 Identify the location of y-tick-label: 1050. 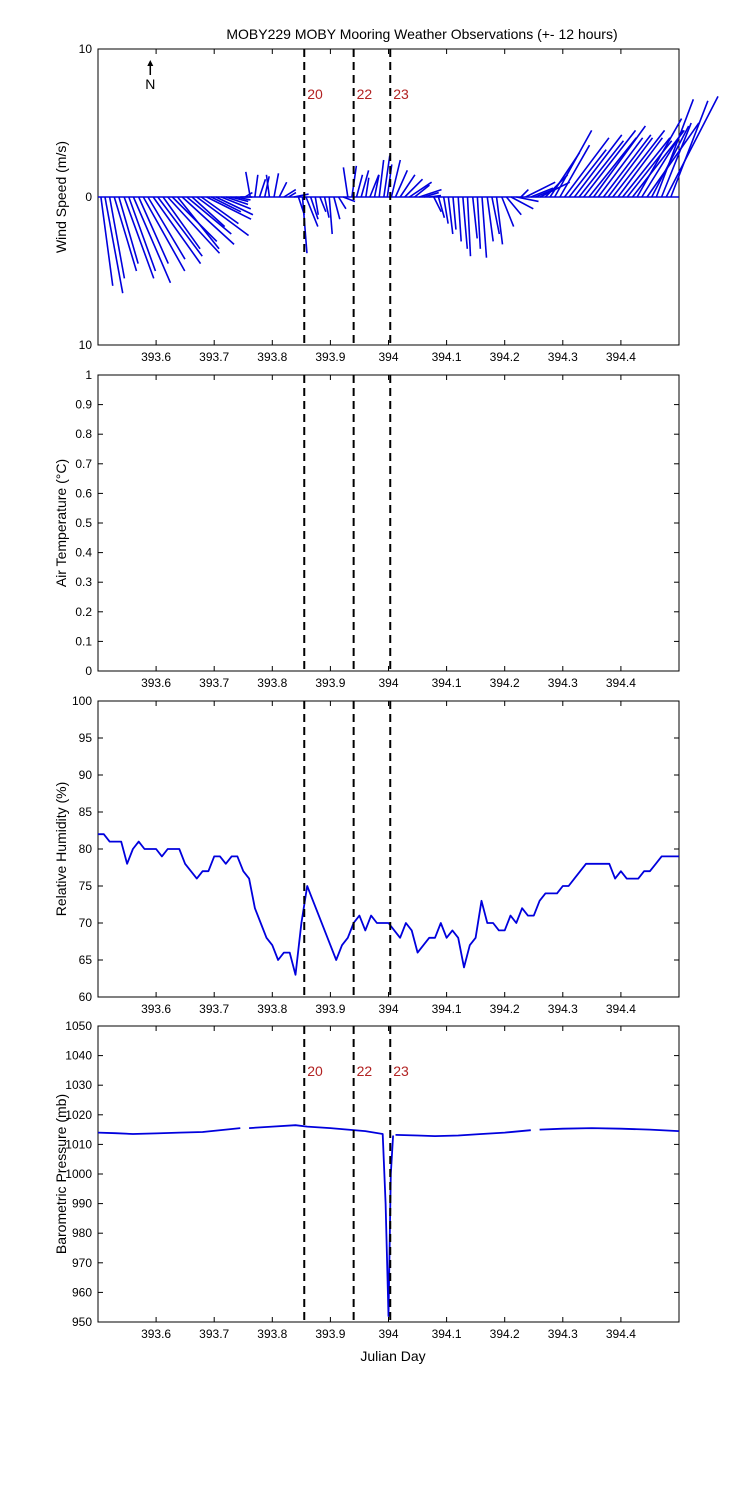
(78, 1026).